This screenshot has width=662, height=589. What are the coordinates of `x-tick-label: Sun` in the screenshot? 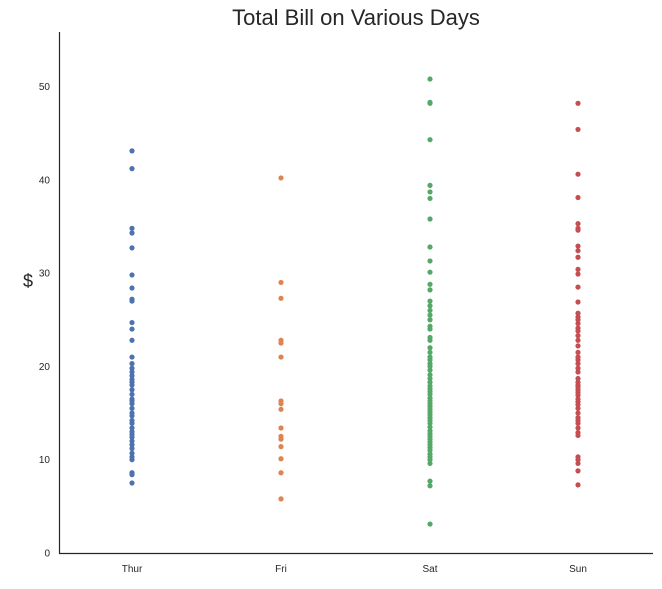 It's located at (578, 569).